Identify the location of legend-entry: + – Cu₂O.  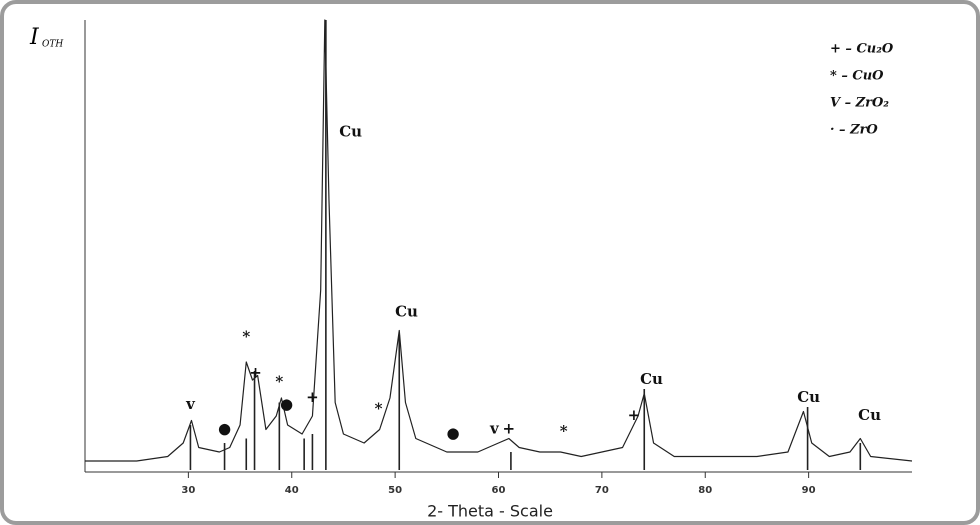
(862, 49).